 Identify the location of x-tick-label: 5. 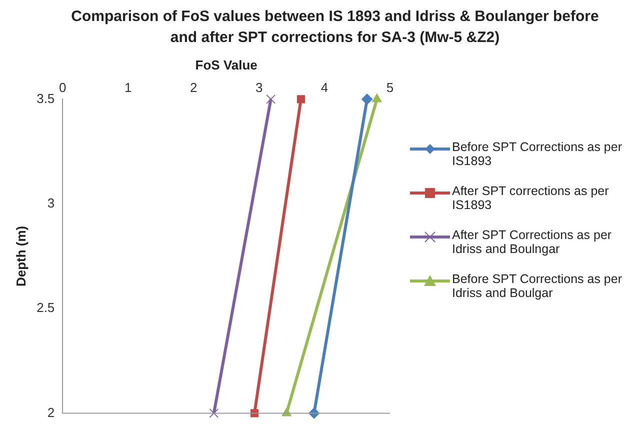
(390, 87).